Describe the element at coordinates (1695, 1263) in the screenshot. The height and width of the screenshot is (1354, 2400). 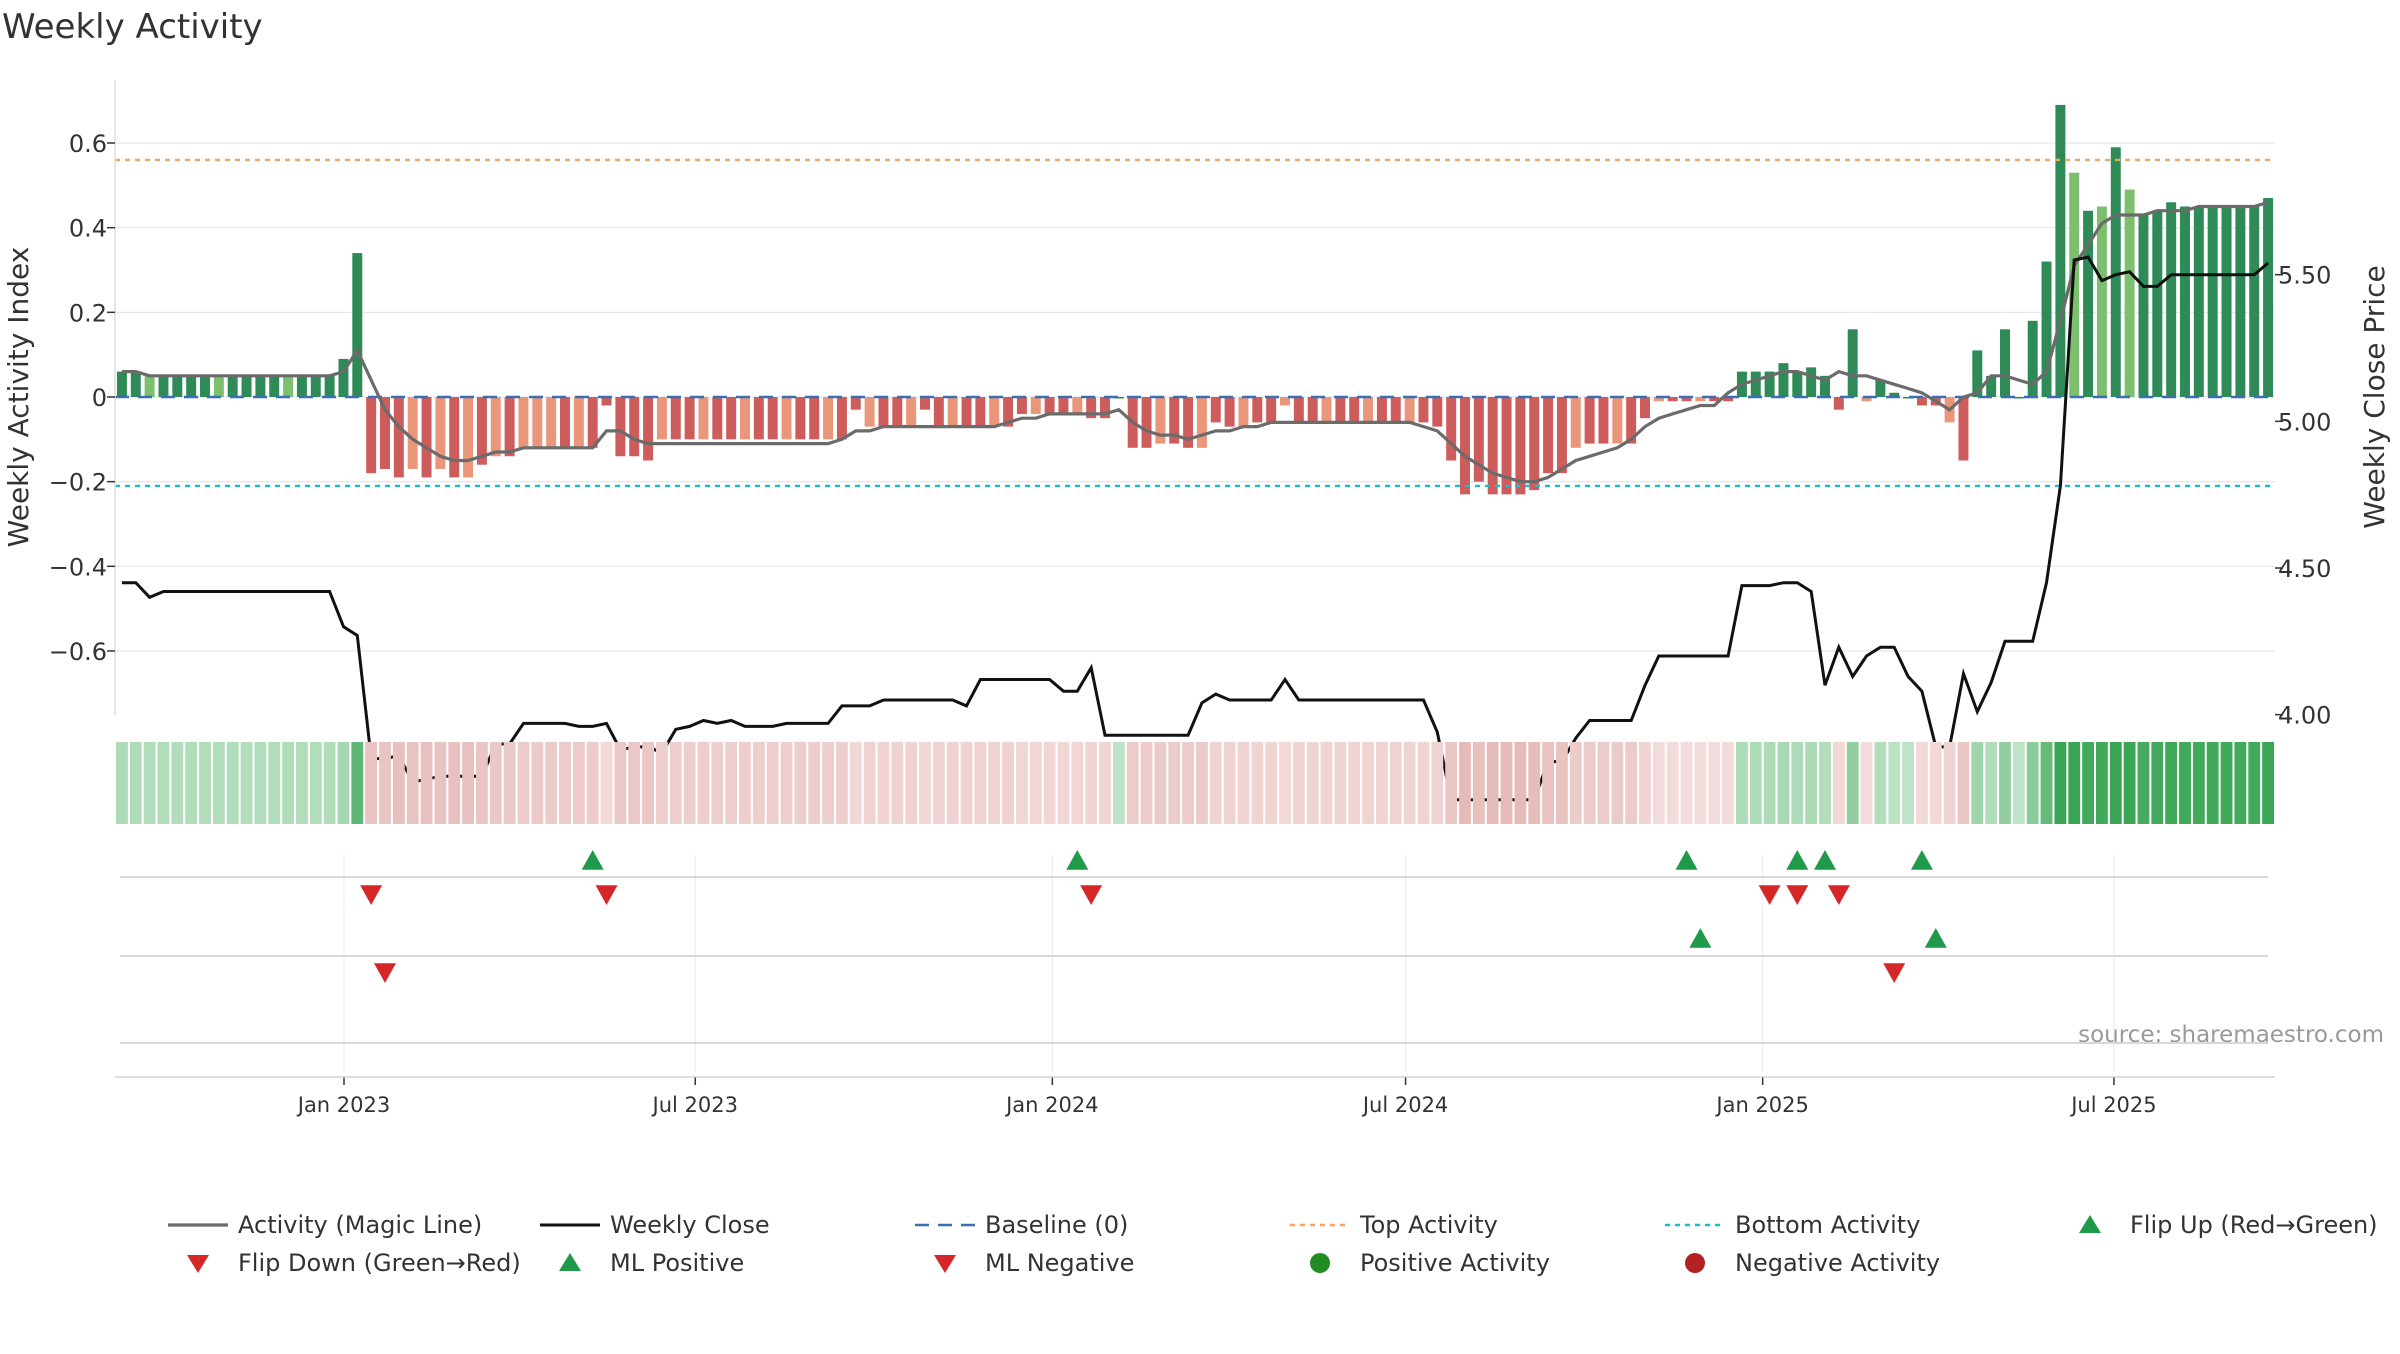
I see `legend-swatch-negact` at that location.